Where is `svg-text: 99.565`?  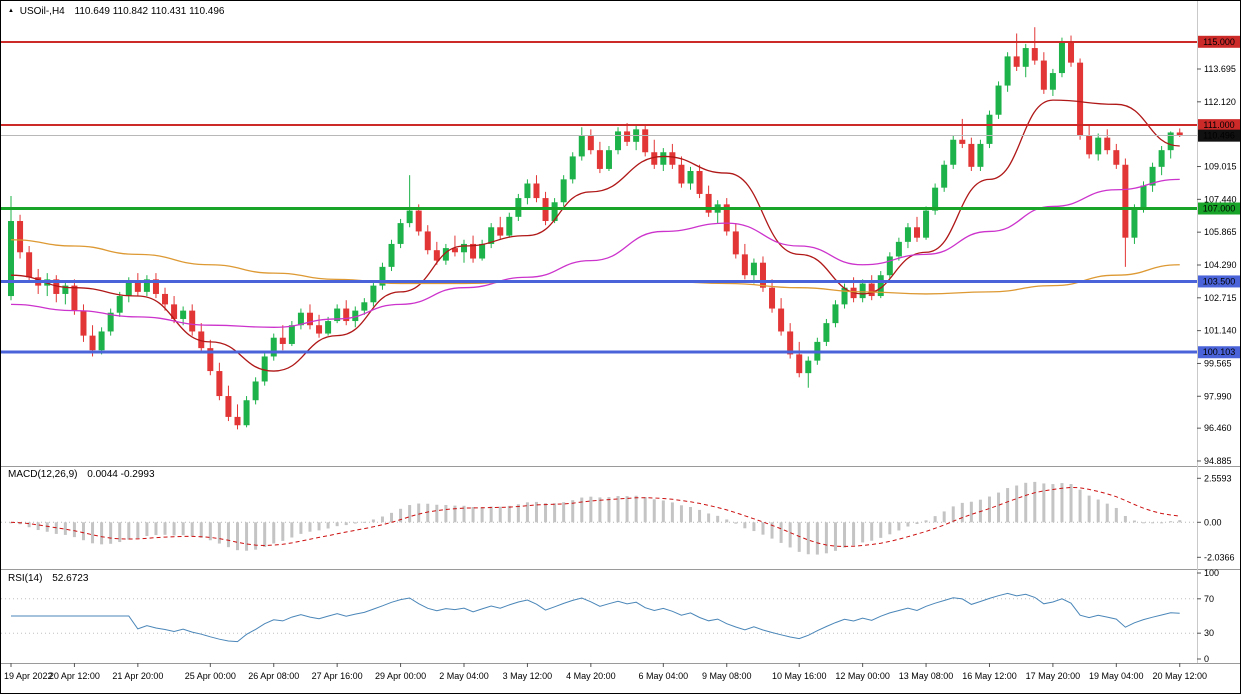
svg-text: 99.565 is located at coordinates (1218, 363).